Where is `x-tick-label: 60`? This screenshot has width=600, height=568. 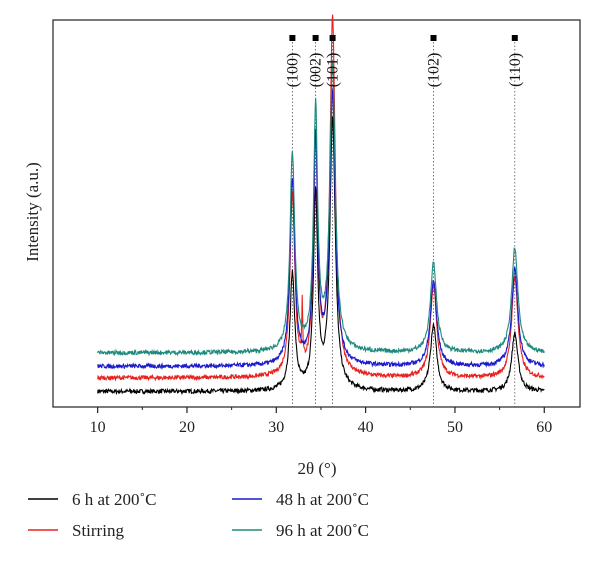 x-tick-label: 60 is located at coordinates (544, 427).